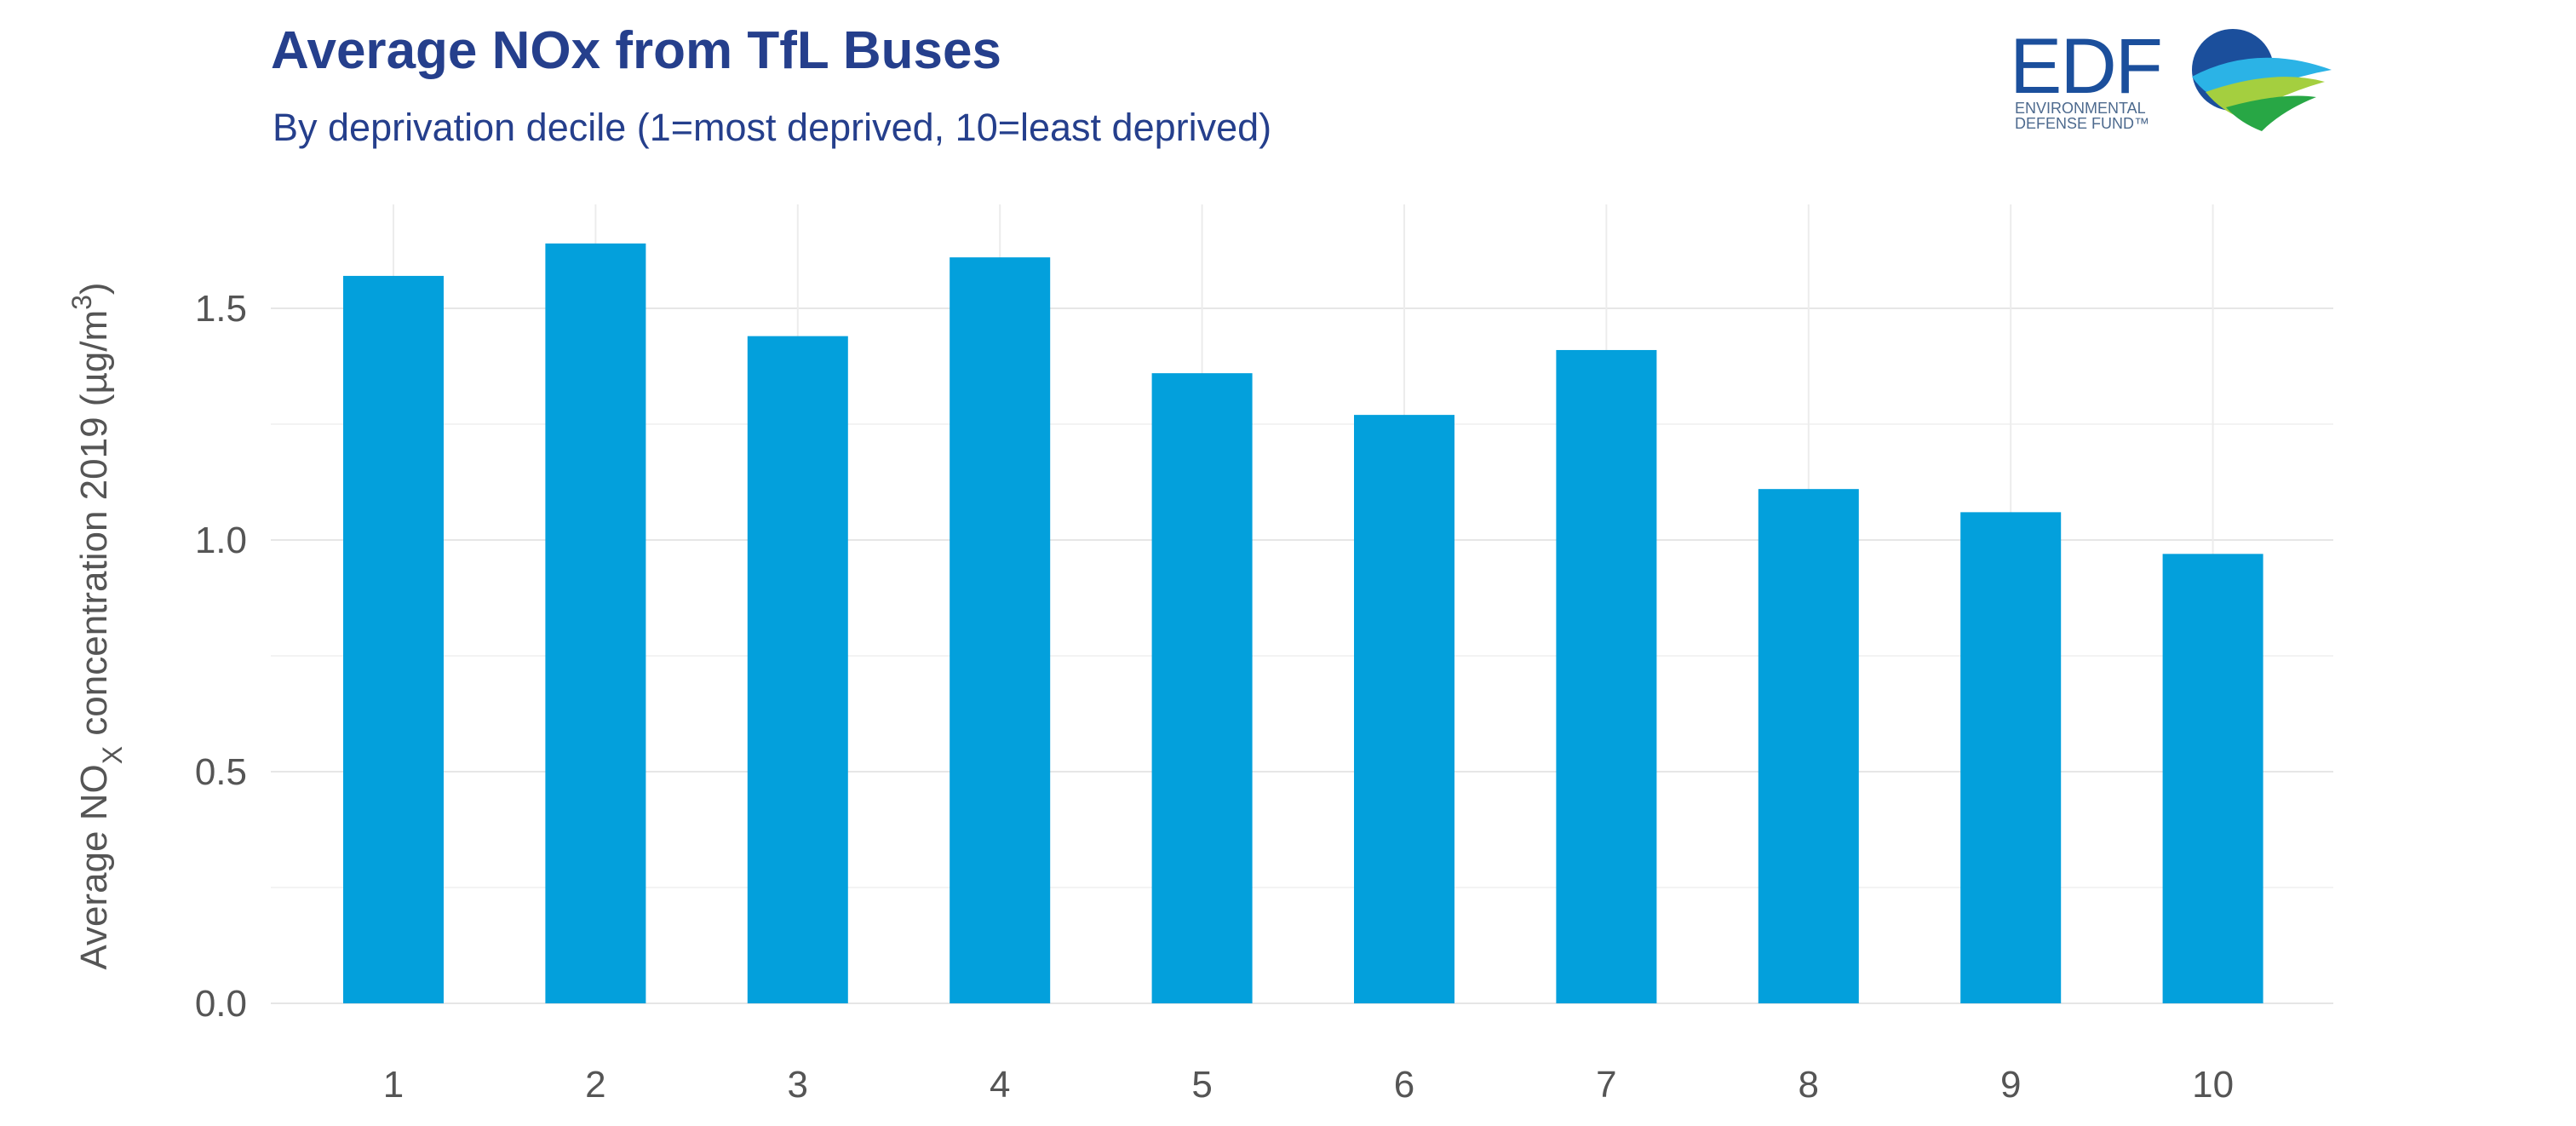 Image resolution: width=2576 pixels, height=1126 pixels. What do you see at coordinates (2080, 108) in the screenshot?
I see `logo-subtitle-line1: ENVIRONMENTAL` at bounding box center [2080, 108].